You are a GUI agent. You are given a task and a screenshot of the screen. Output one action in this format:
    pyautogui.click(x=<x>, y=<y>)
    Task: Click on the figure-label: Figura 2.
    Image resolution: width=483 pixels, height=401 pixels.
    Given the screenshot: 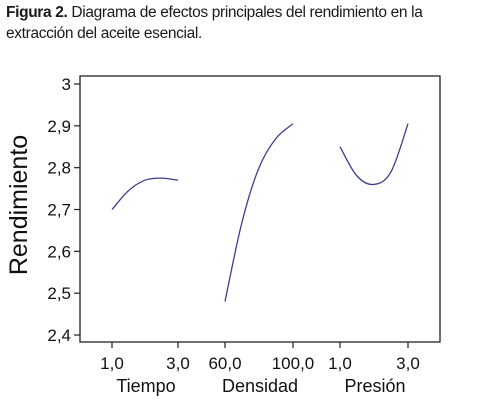 What is the action you would take?
    pyautogui.click(x=37, y=12)
    